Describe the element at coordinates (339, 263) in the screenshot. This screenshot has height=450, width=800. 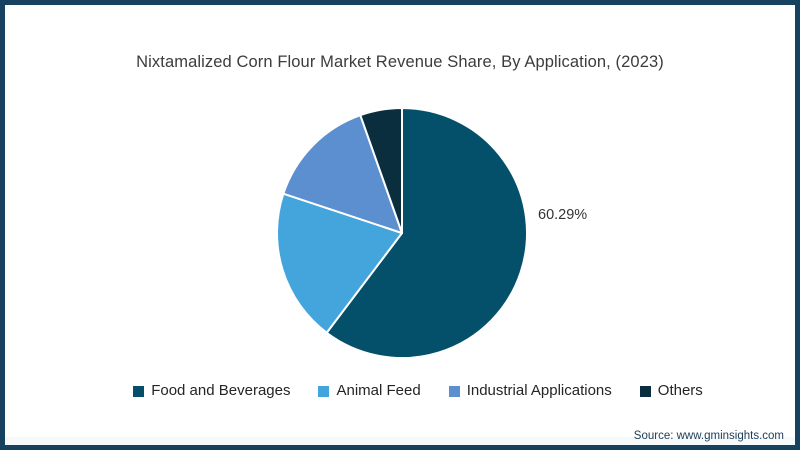
I see `pie-slice-animal-feed` at that location.